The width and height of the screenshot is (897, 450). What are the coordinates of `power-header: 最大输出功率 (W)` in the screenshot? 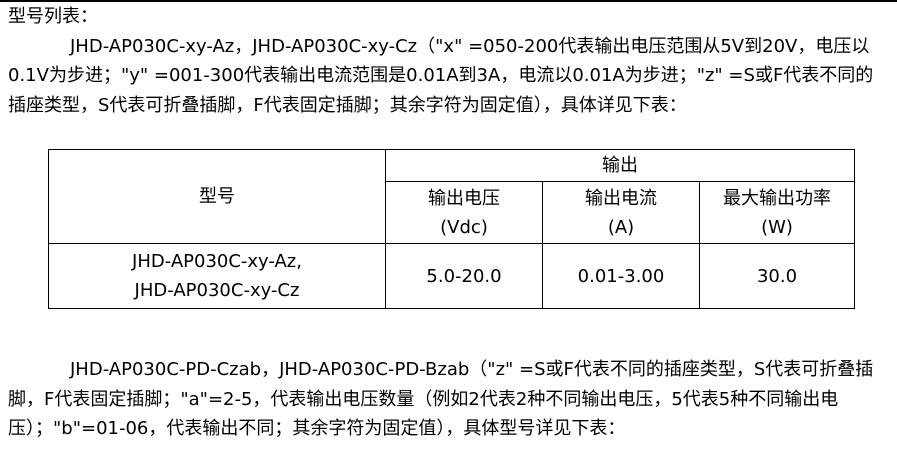 It's located at (777, 212).